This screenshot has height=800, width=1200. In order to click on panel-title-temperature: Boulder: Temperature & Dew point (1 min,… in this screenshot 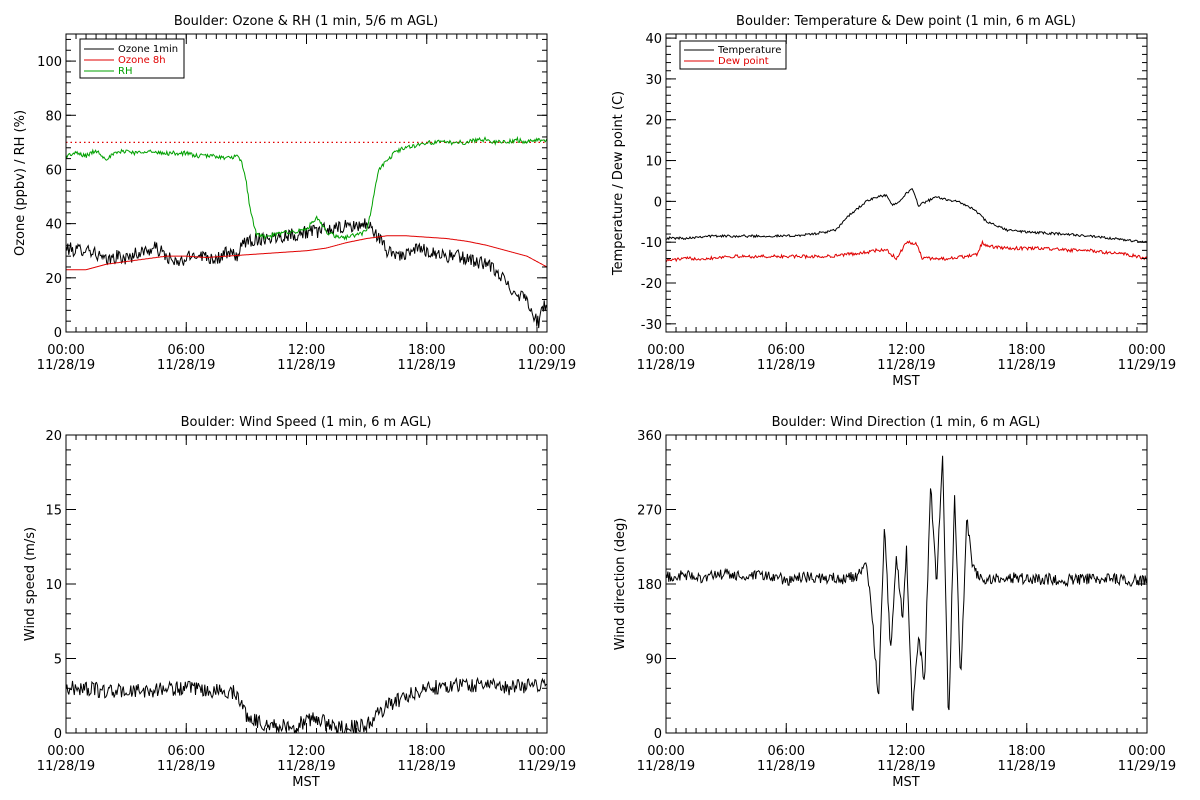, I will do `click(906, 21)`.